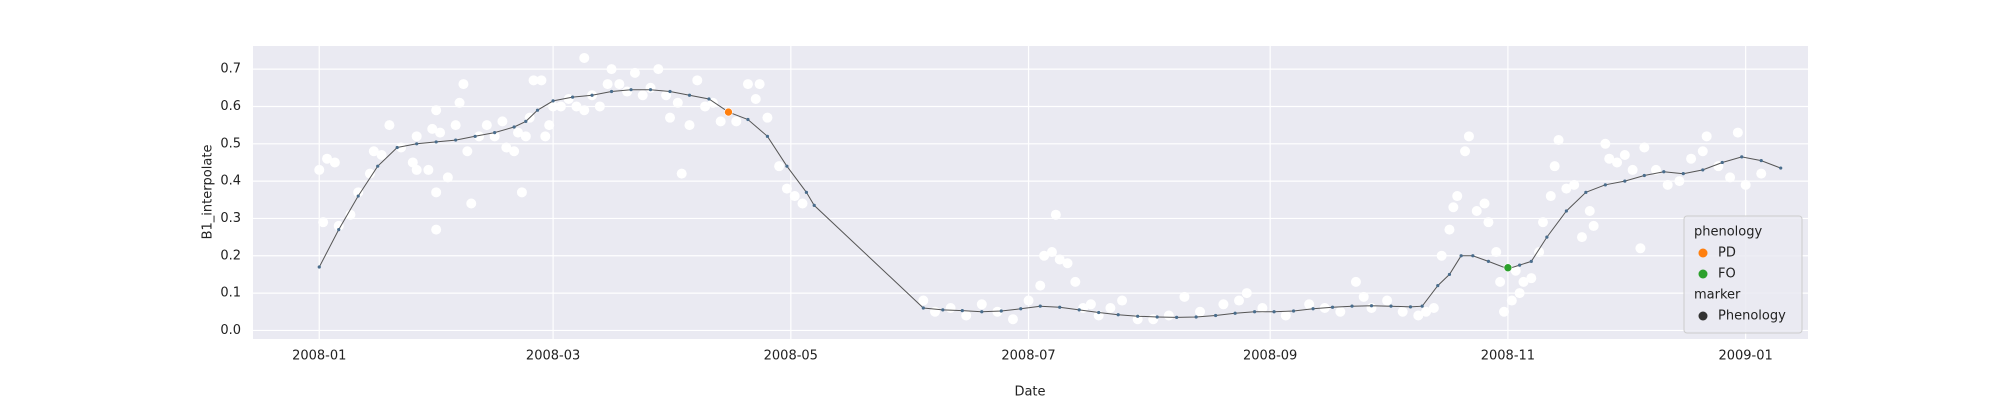 This screenshot has height=400, width=2000. I want to click on x-tick-label: 2008-07, so click(1028, 356).